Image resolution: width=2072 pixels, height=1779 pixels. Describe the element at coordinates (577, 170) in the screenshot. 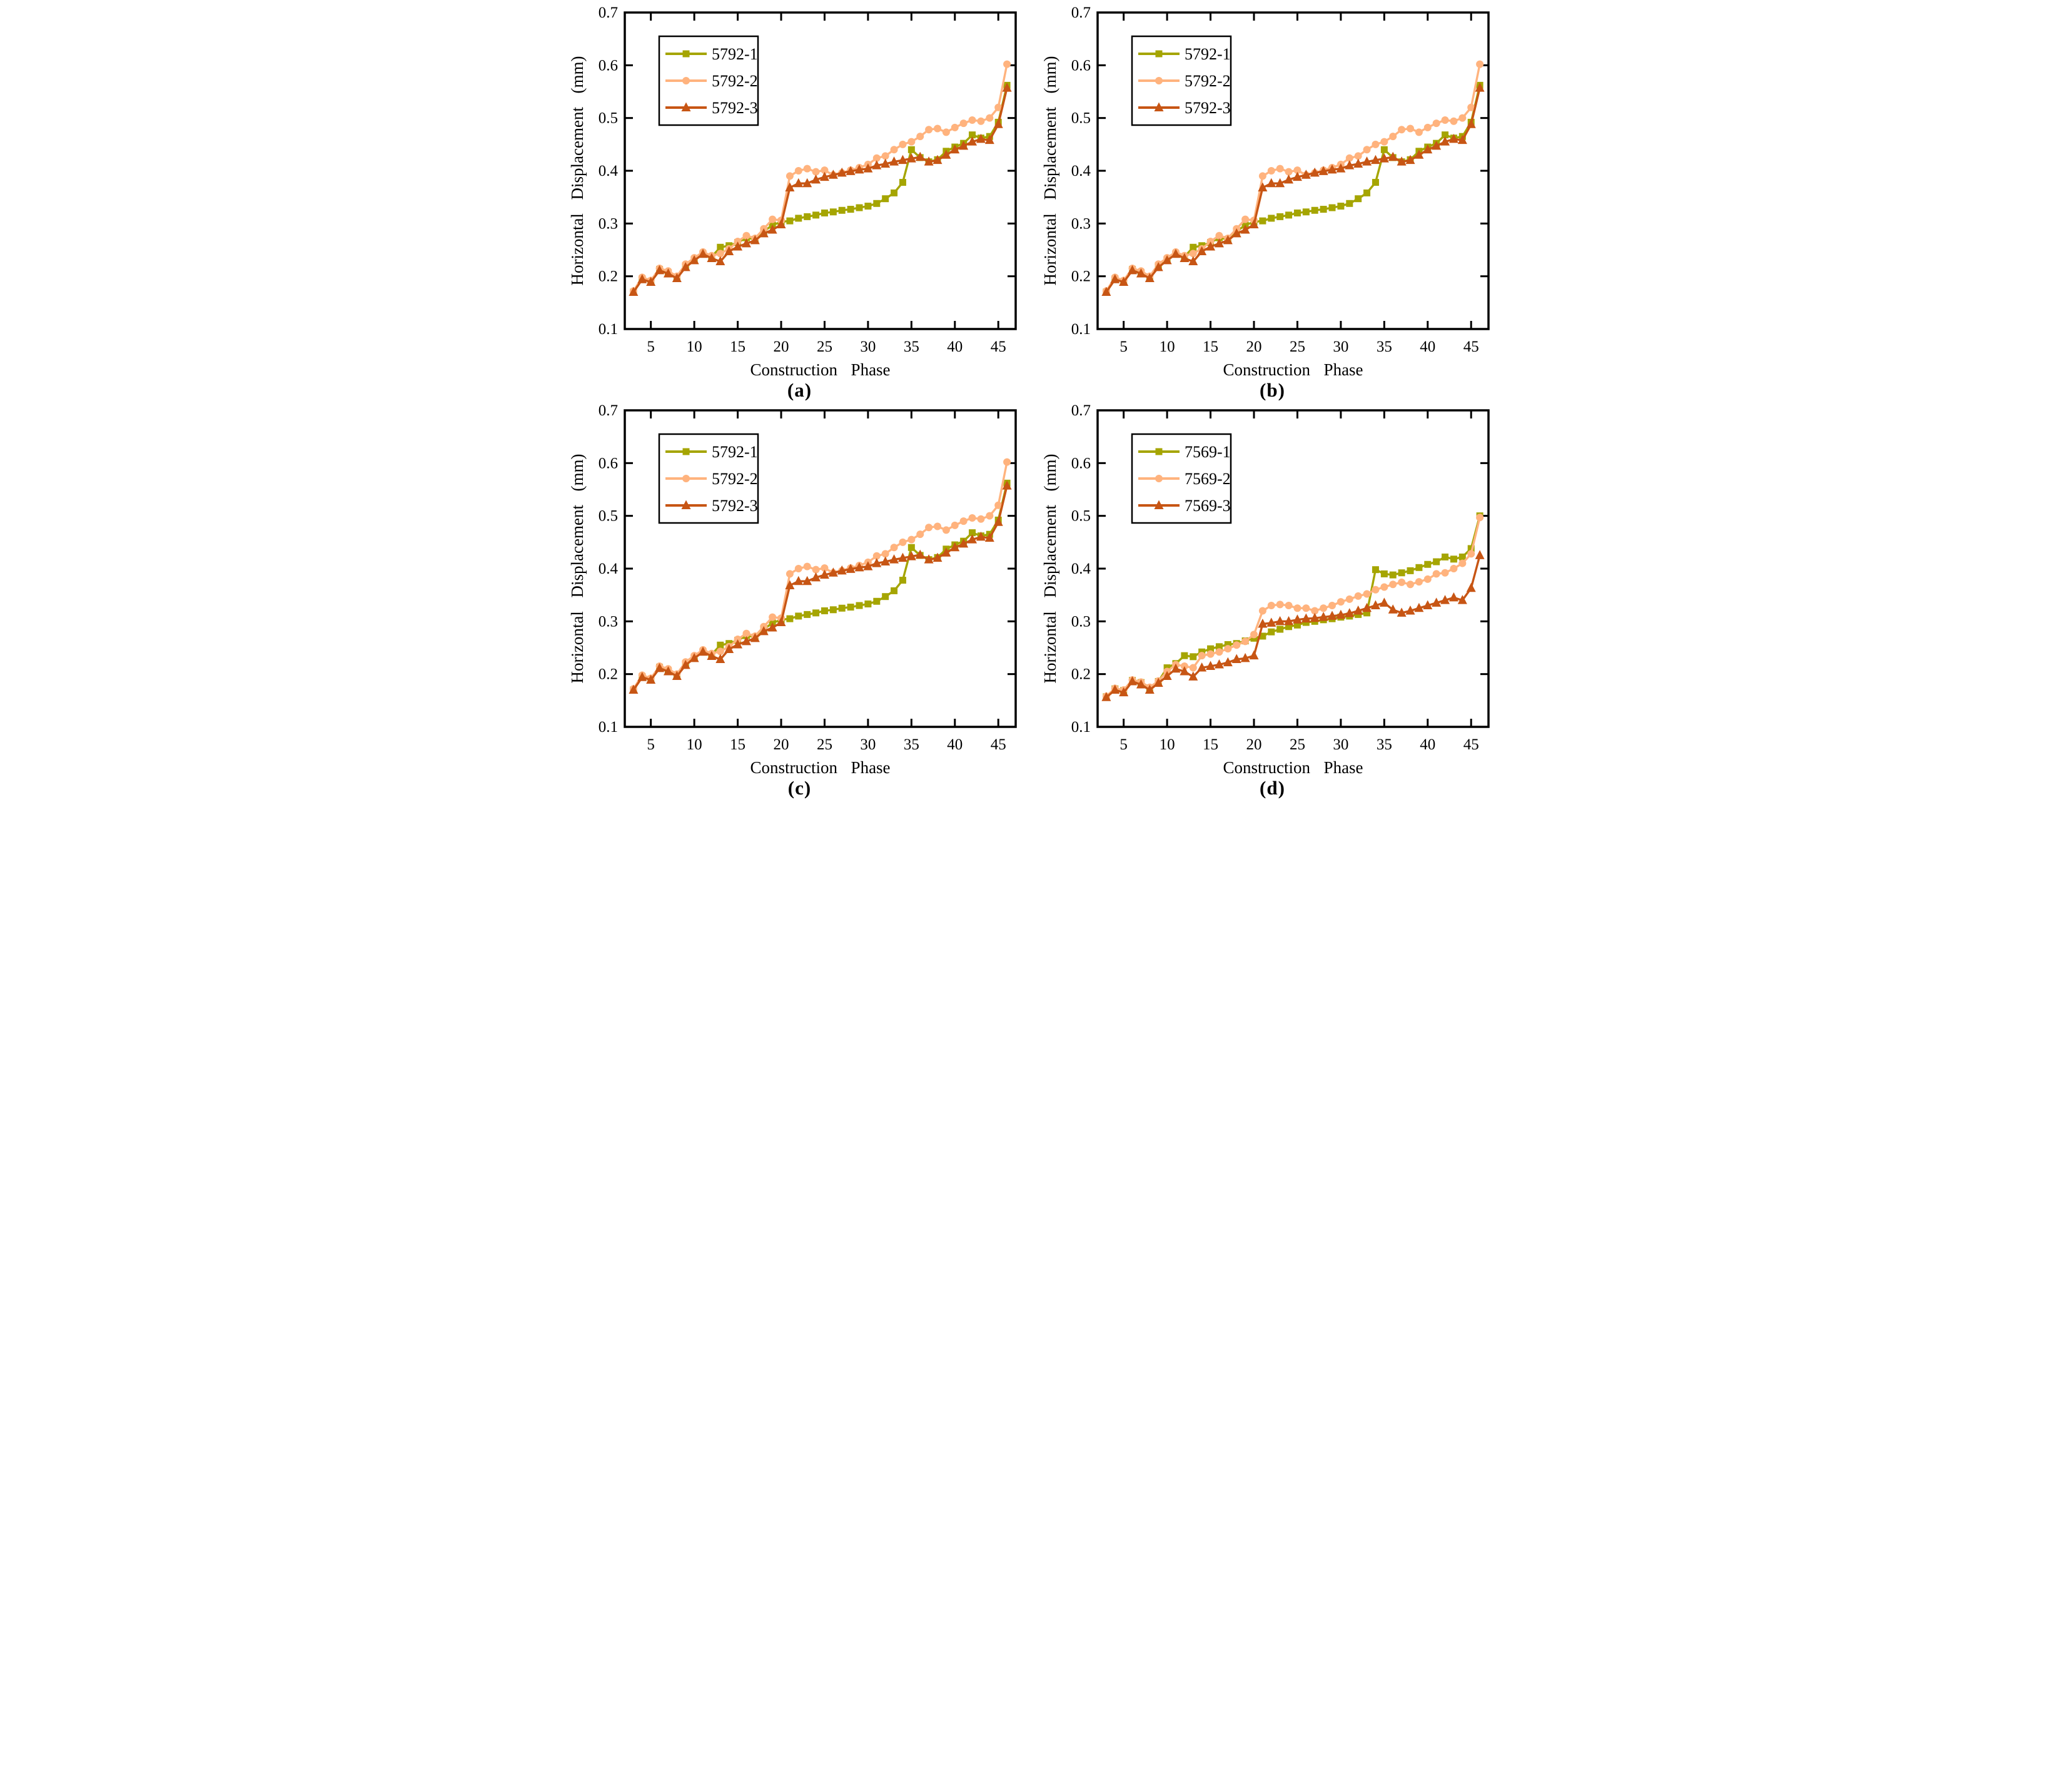

I see `y-axis-label: Horizontal Displacement (mm)` at that location.